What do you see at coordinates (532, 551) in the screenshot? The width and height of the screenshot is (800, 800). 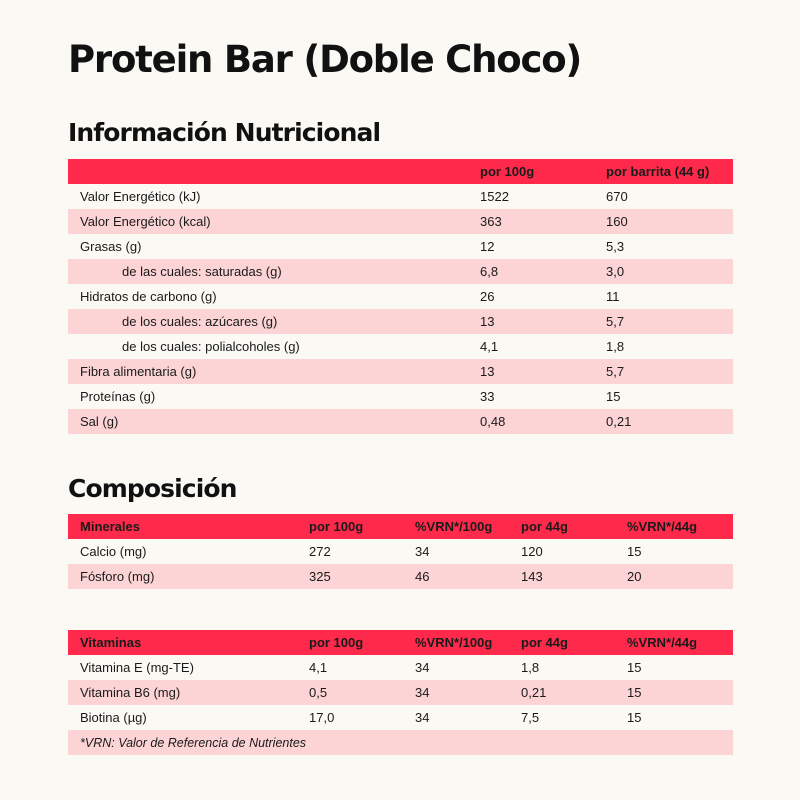 I see `table-cell: 120` at bounding box center [532, 551].